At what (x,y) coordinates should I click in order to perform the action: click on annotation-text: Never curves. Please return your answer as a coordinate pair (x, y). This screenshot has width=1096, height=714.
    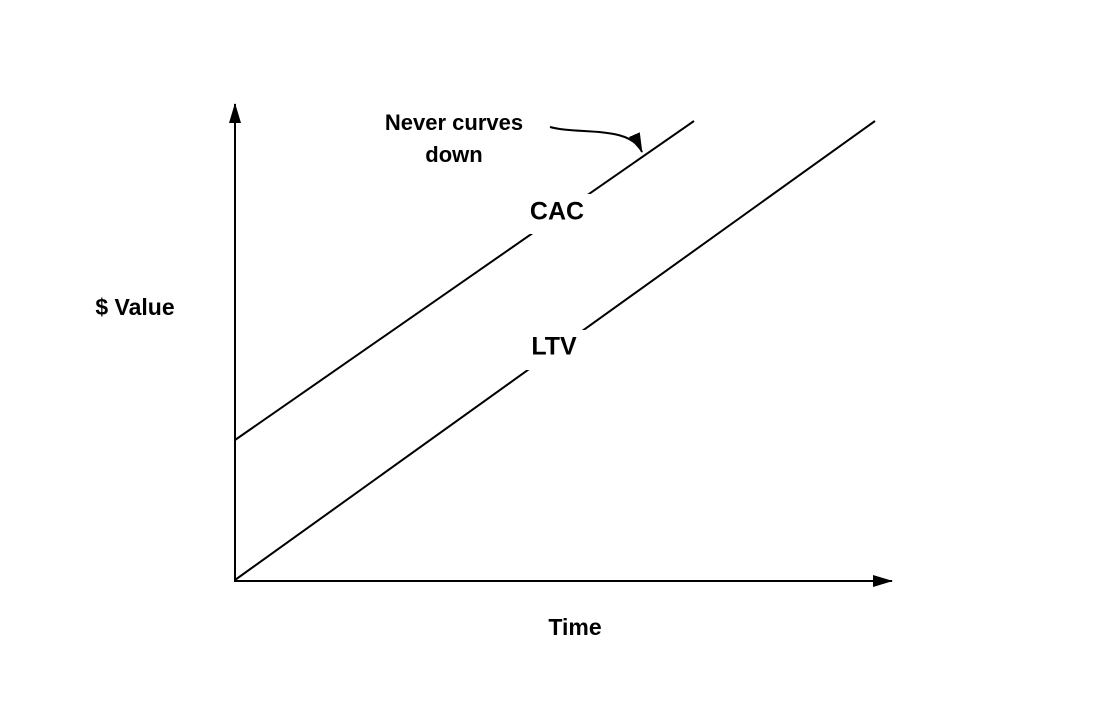
    Looking at the image, I should click on (454, 122).